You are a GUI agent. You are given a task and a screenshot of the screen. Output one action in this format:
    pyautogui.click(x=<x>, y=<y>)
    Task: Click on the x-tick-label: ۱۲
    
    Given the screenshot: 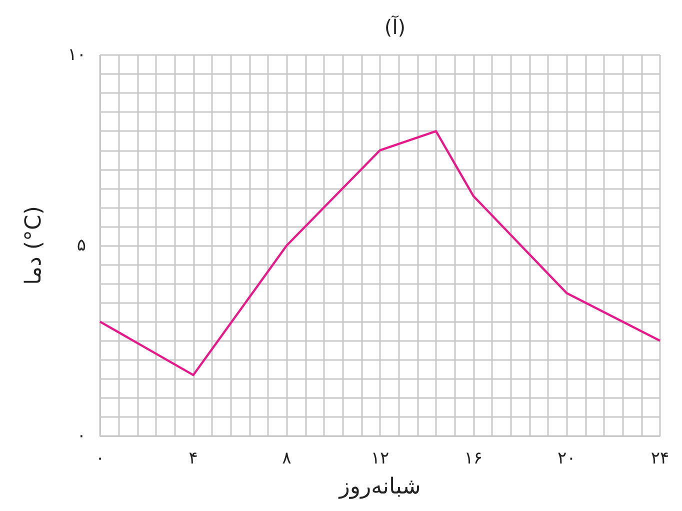 What is the action you would take?
    pyautogui.click(x=380, y=458)
    